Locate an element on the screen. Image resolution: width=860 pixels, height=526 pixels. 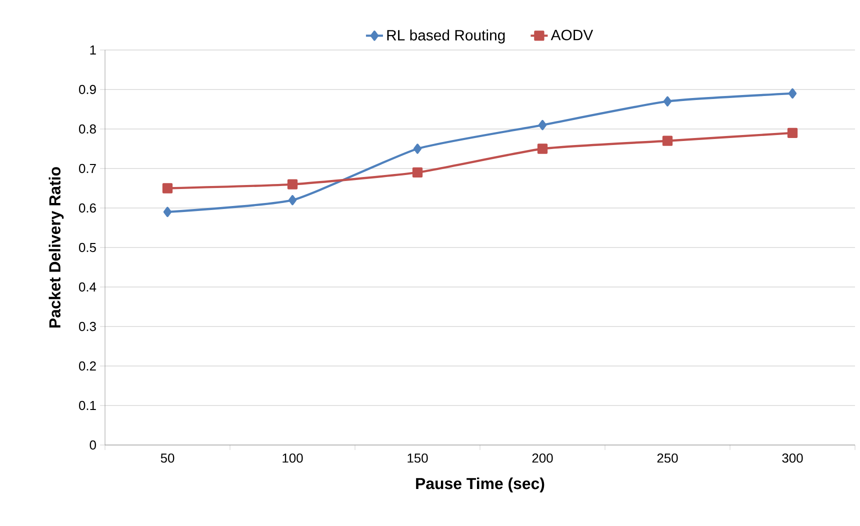
y-tick-label: 0.7 is located at coordinates (87, 169).